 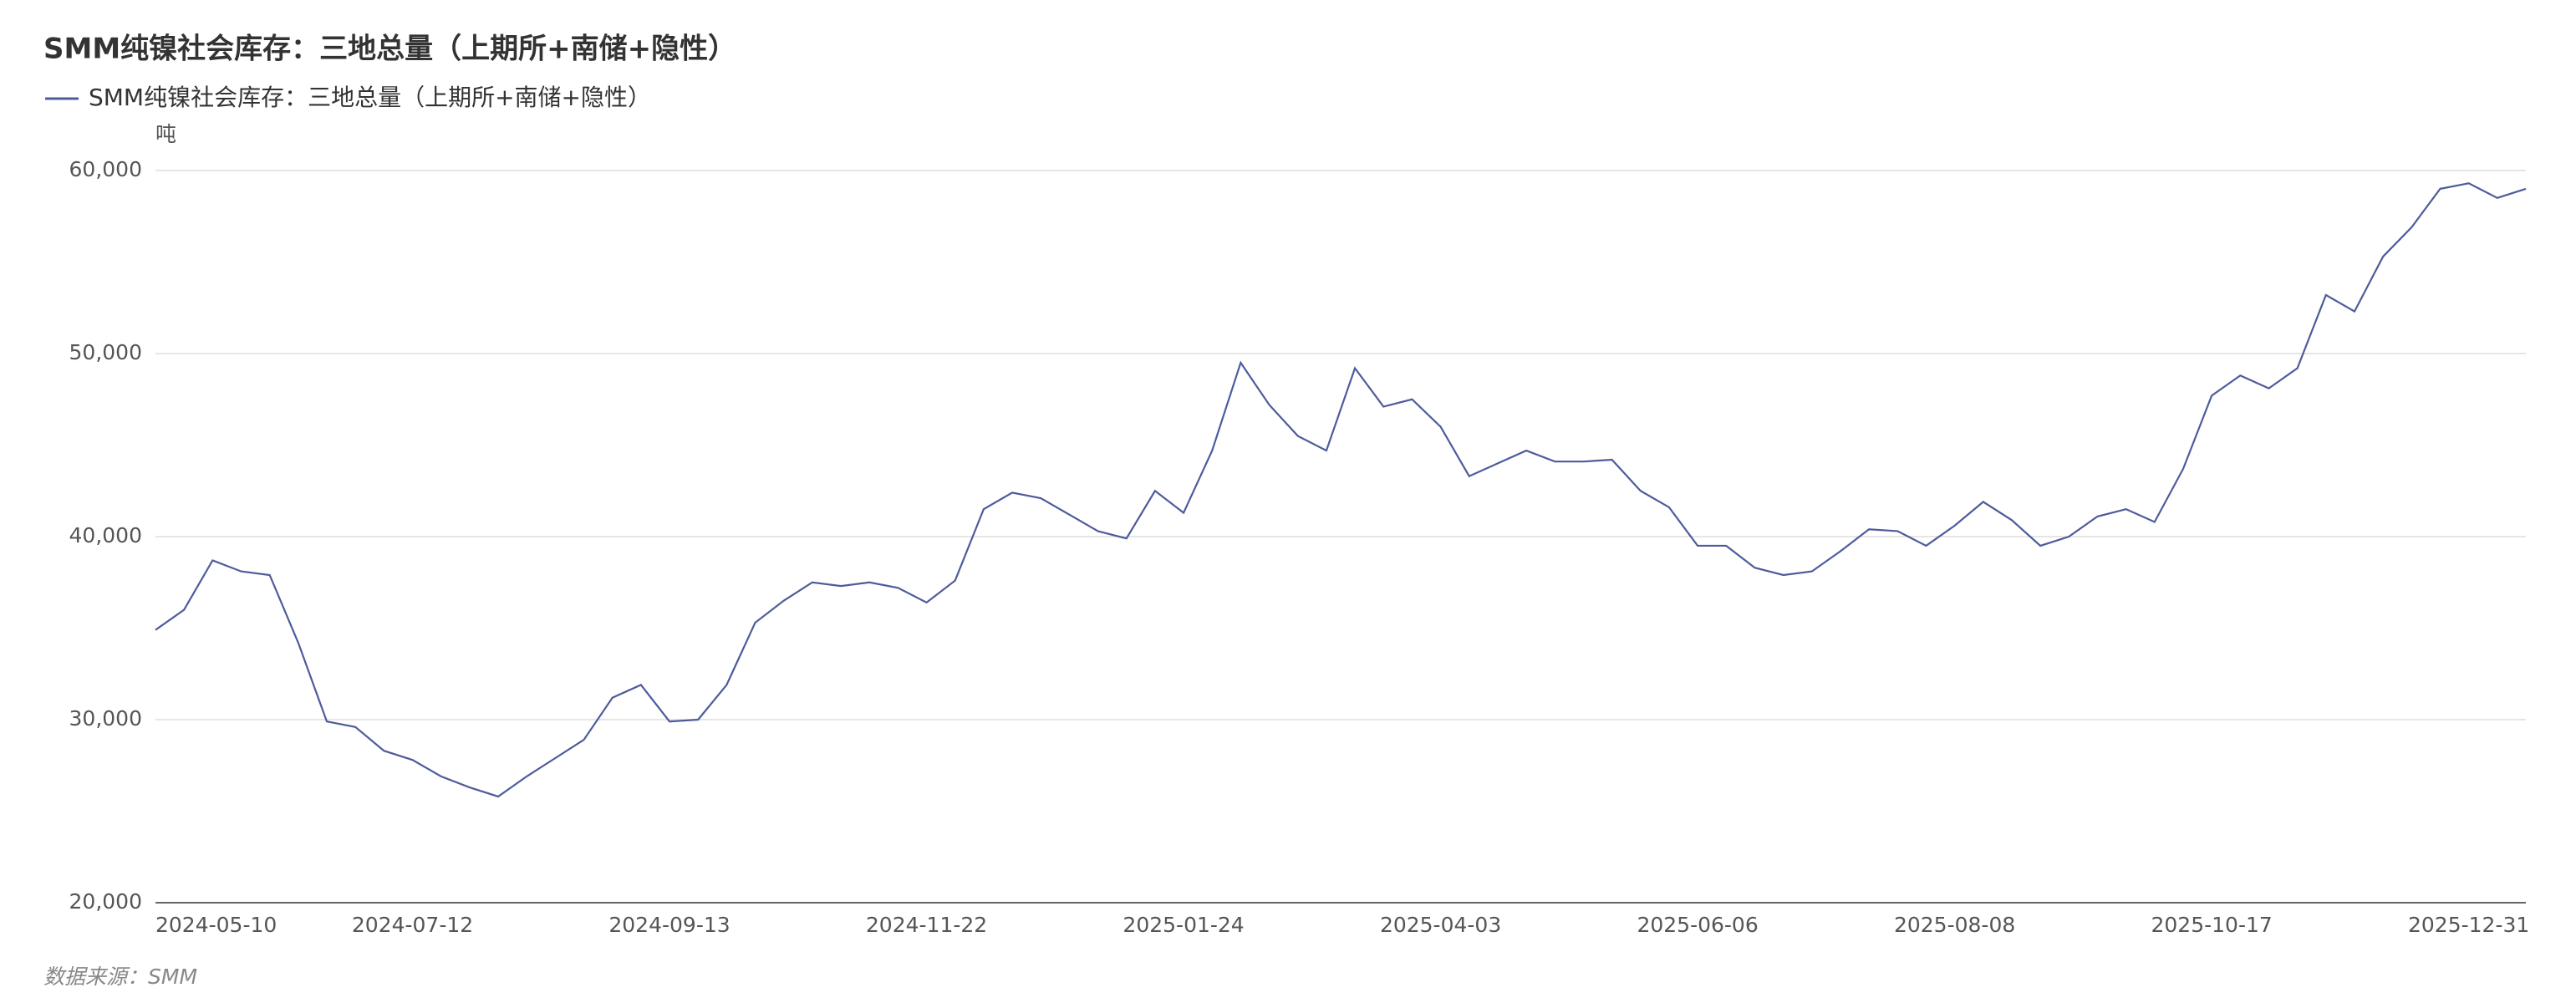 I want to click on x-tick-label: 2025-04-03, so click(x=1440, y=925).